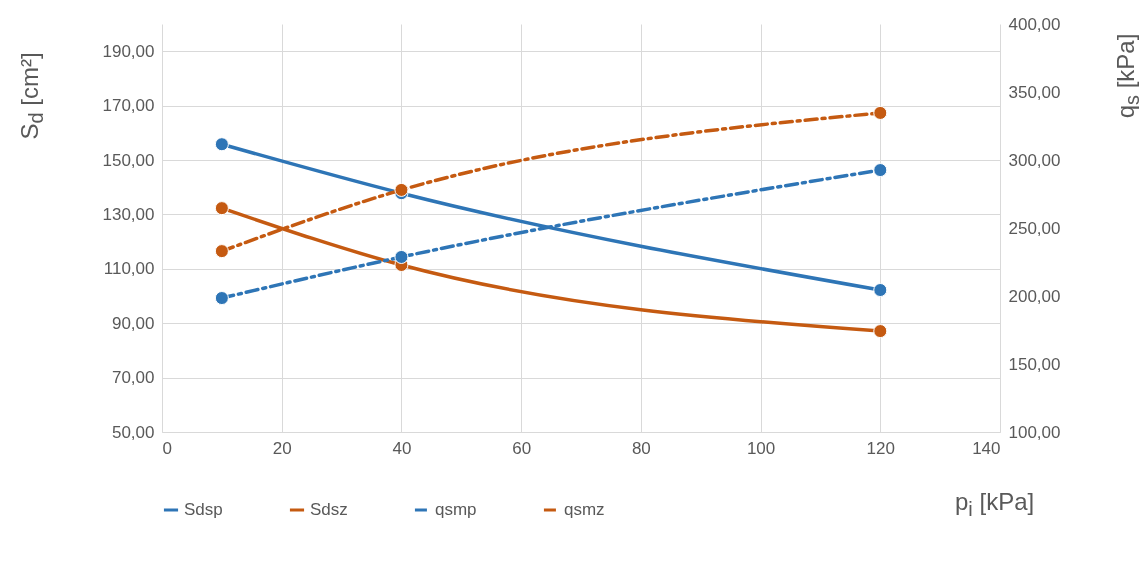 This screenshot has width=1142, height=581. Describe the element at coordinates (761, 448) in the screenshot. I see `x-tick-label: 100` at that location.